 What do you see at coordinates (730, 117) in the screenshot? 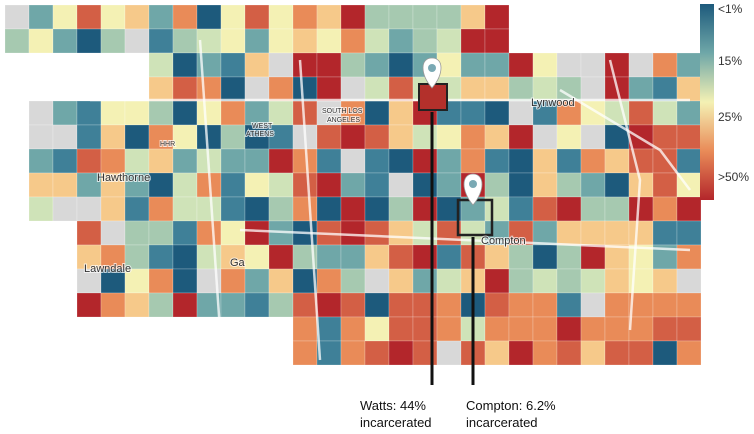
I see `legend-label: 25%` at bounding box center [730, 117].